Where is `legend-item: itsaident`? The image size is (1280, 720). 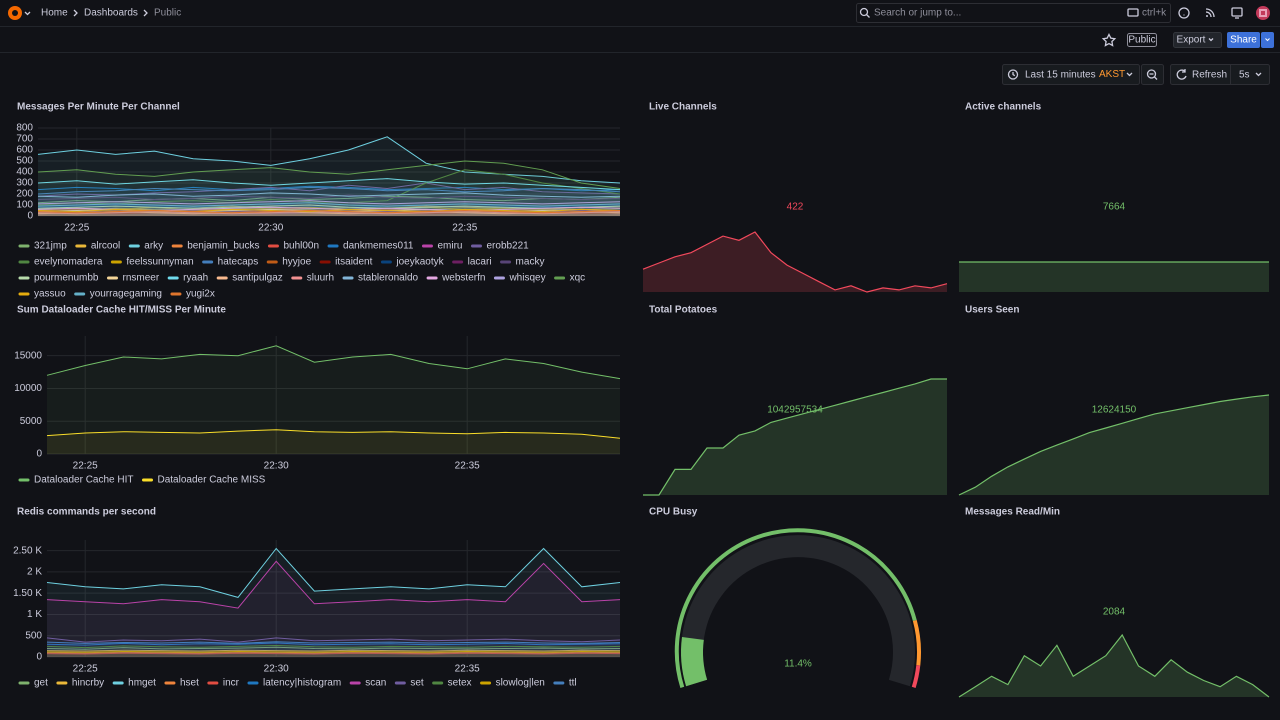 legend-item: itsaident is located at coordinates (346, 262).